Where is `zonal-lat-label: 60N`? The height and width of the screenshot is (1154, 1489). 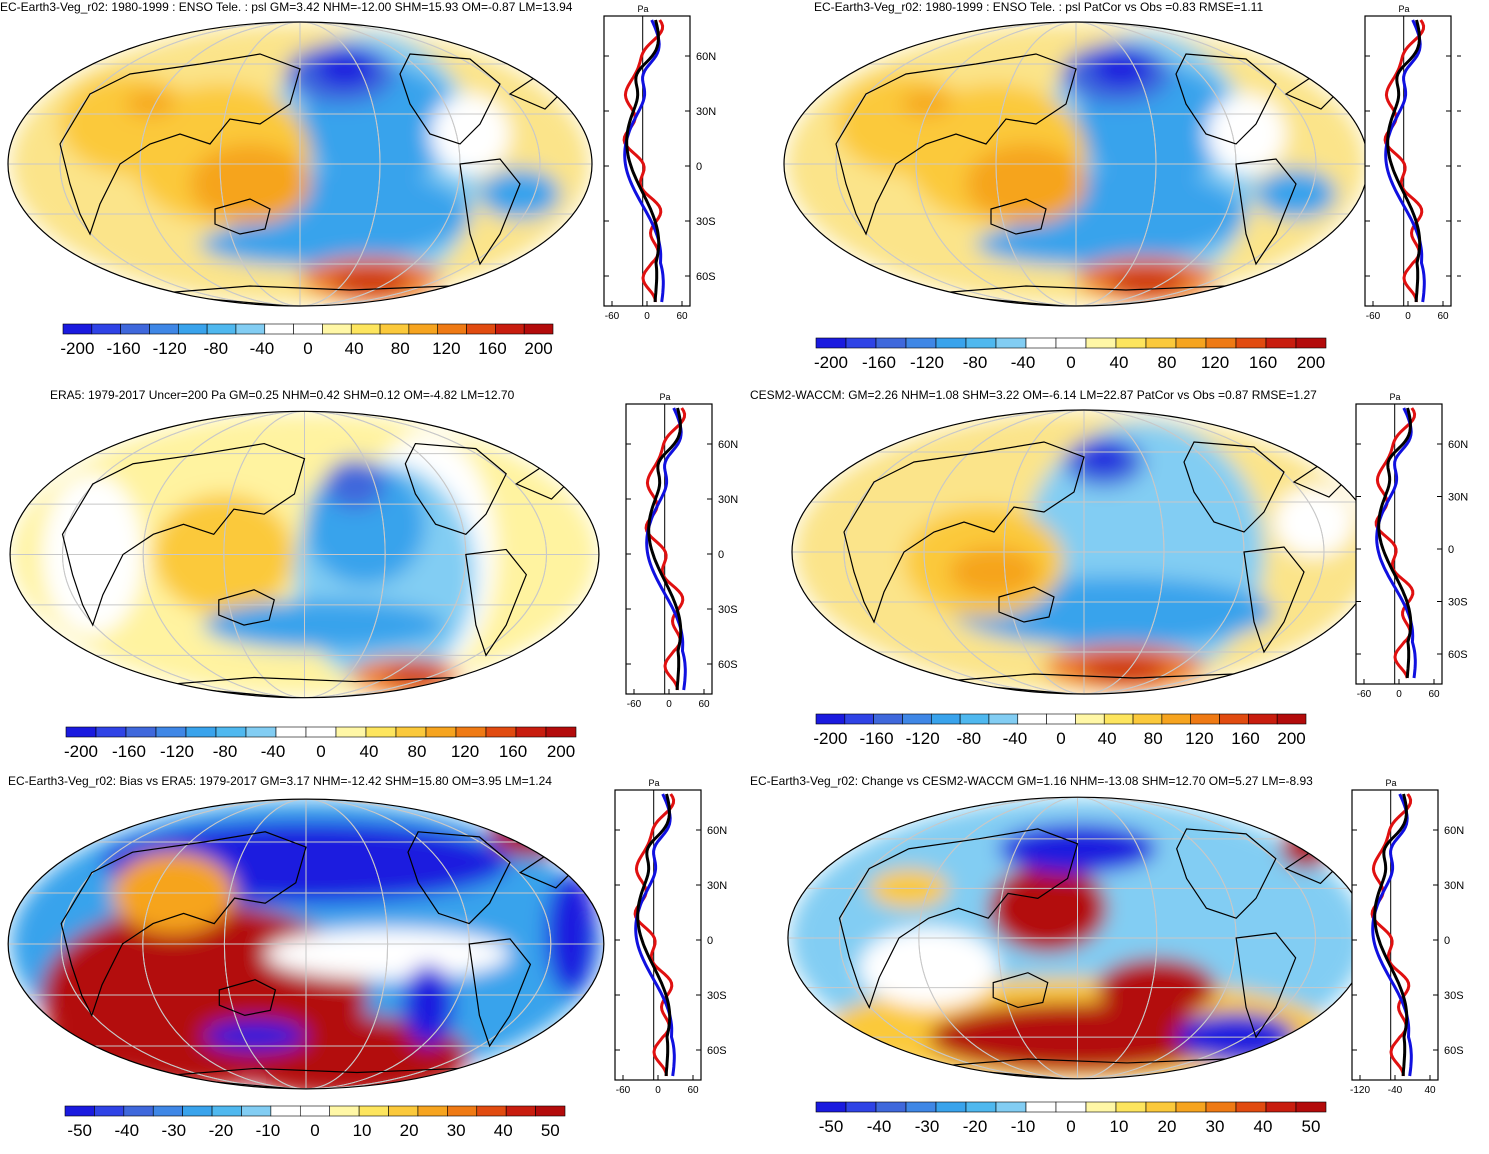
zonal-lat-label: 60N is located at coordinates (1458, 445).